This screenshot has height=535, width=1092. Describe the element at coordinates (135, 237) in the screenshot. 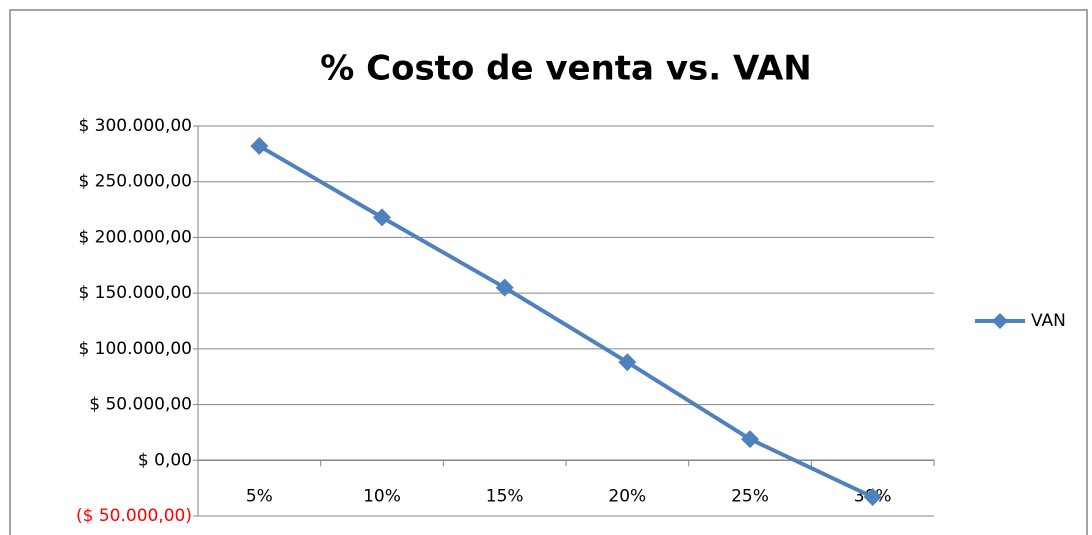

I see `y-tick-label: $ 200.000,00` at that location.